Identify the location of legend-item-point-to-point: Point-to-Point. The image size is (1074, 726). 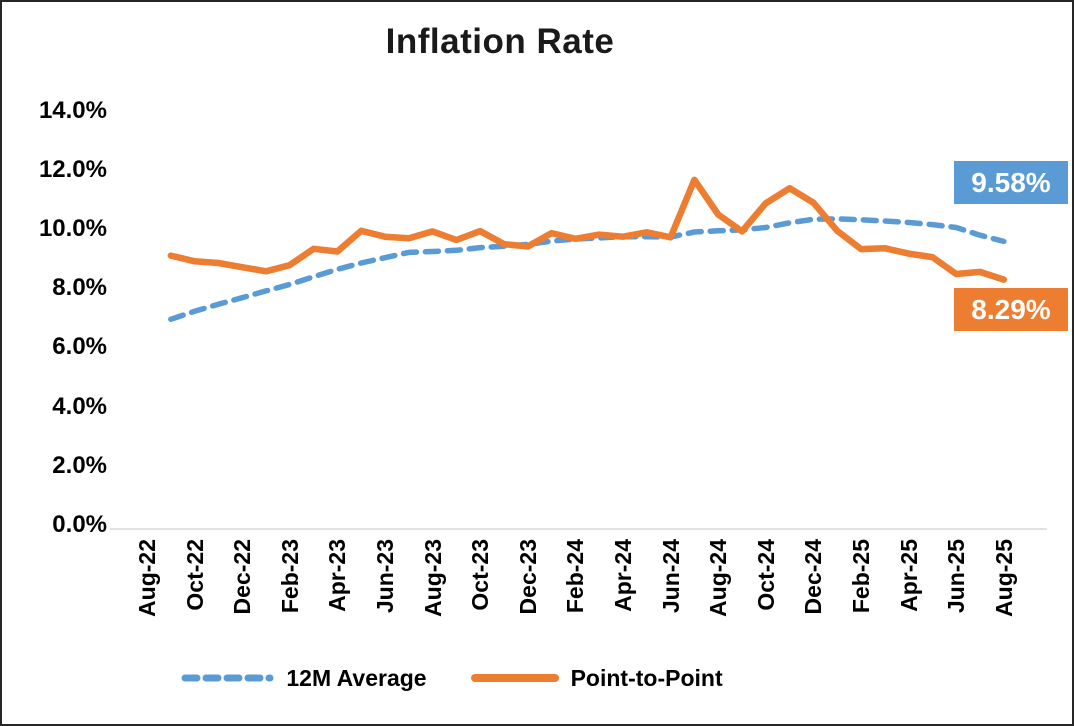
(596, 678).